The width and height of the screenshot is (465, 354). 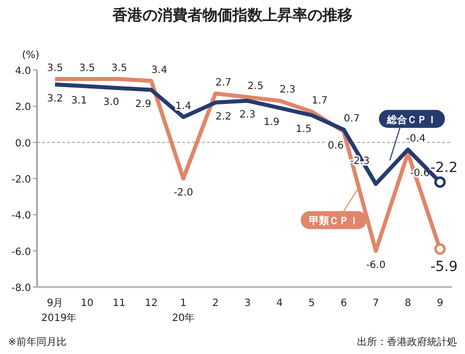 I want to click on x-tick-label: 2, so click(x=215, y=303).